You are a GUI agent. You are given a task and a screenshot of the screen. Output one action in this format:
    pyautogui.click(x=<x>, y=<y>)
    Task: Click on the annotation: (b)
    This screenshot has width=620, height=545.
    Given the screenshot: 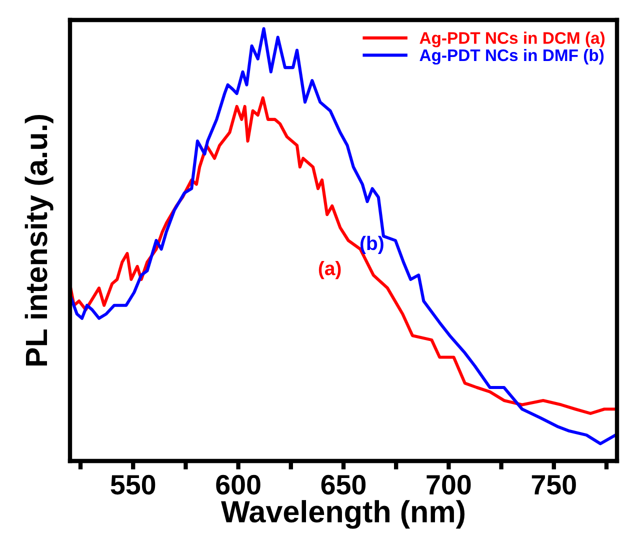 What is the action you would take?
    pyautogui.click(x=372, y=245)
    